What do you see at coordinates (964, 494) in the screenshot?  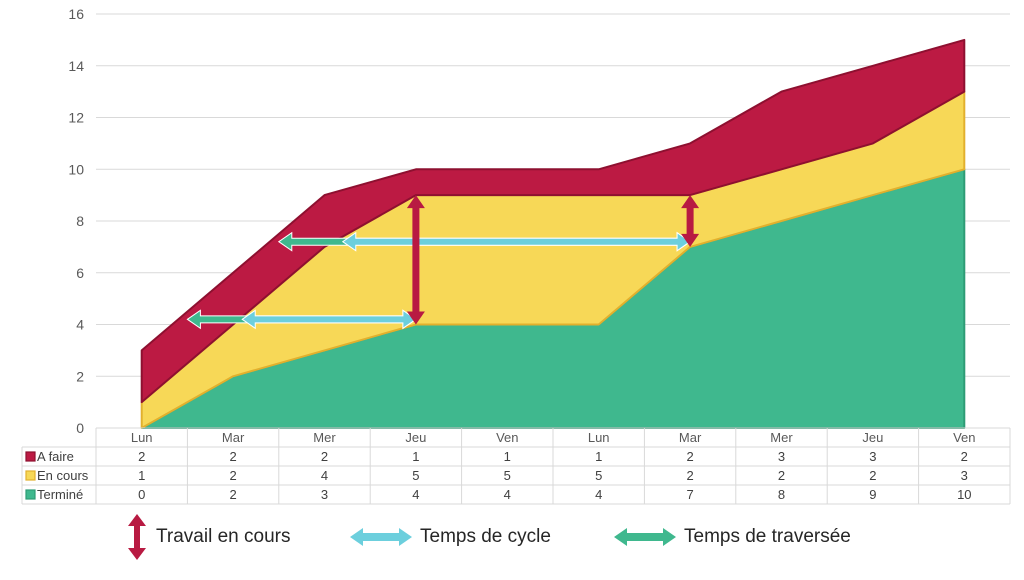 I see `data-label: 10` at bounding box center [964, 494].